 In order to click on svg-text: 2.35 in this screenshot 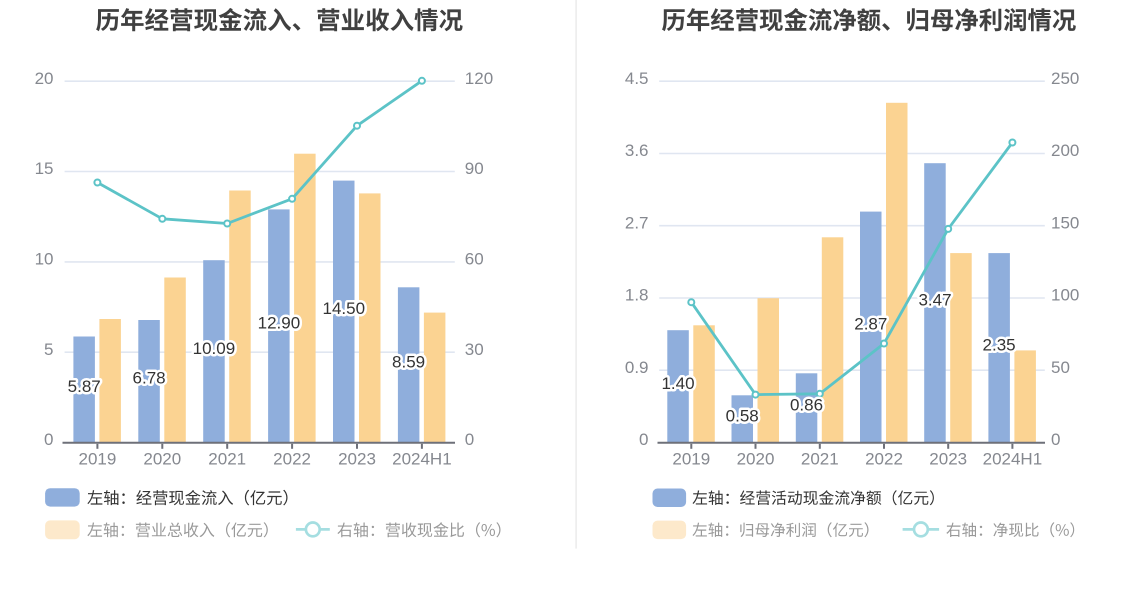, I will do `click(999, 344)`.